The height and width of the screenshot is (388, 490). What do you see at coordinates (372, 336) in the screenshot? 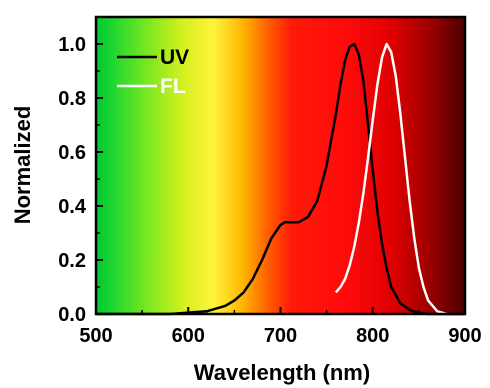
I see `x-tick-label: 800` at bounding box center [372, 336].